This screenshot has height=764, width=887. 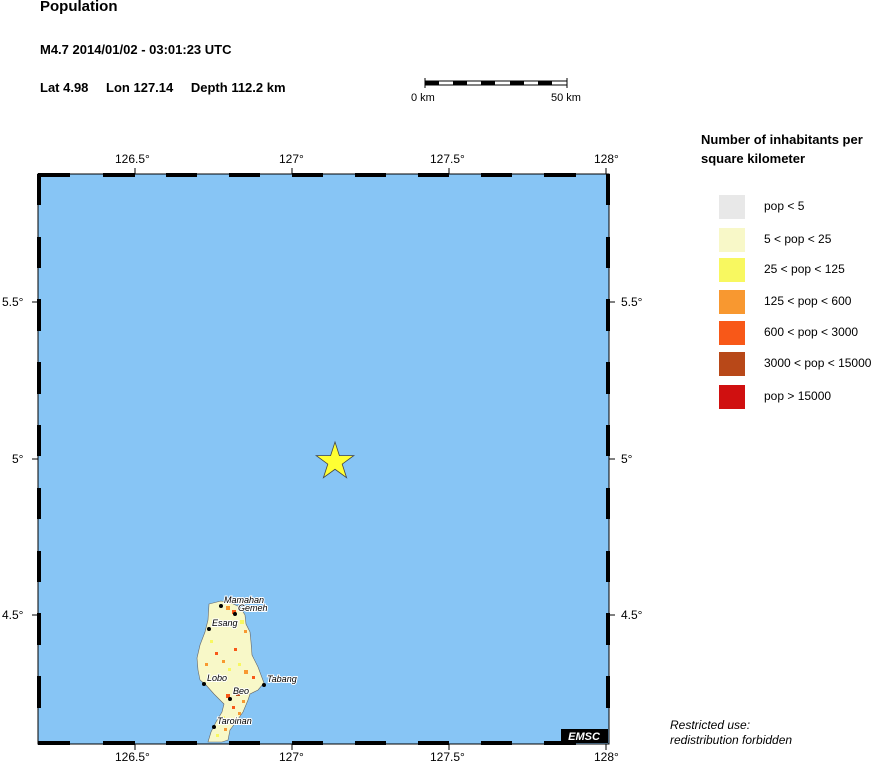 What do you see at coordinates (496, 83) in the screenshot?
I see `scale-bar` at bounding box center [496, 83].